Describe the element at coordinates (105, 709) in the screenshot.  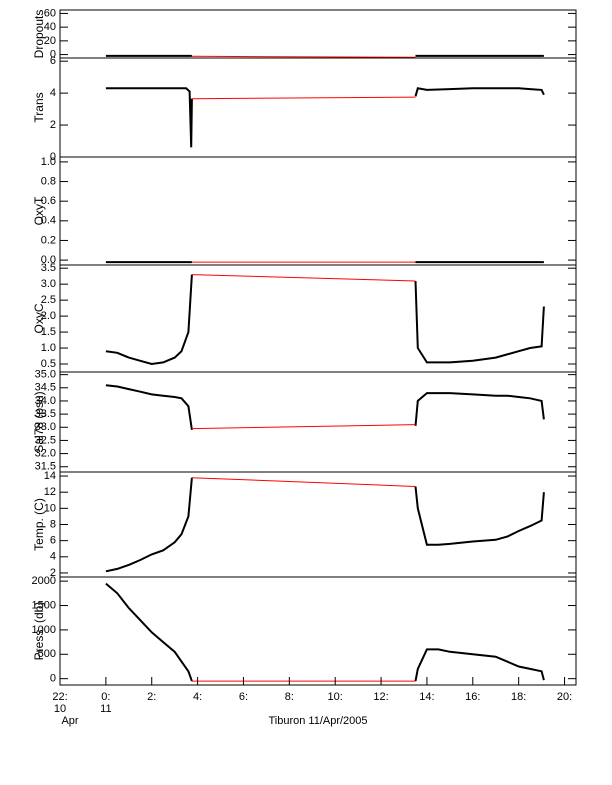
I see `x-day-label: 11` at that location.